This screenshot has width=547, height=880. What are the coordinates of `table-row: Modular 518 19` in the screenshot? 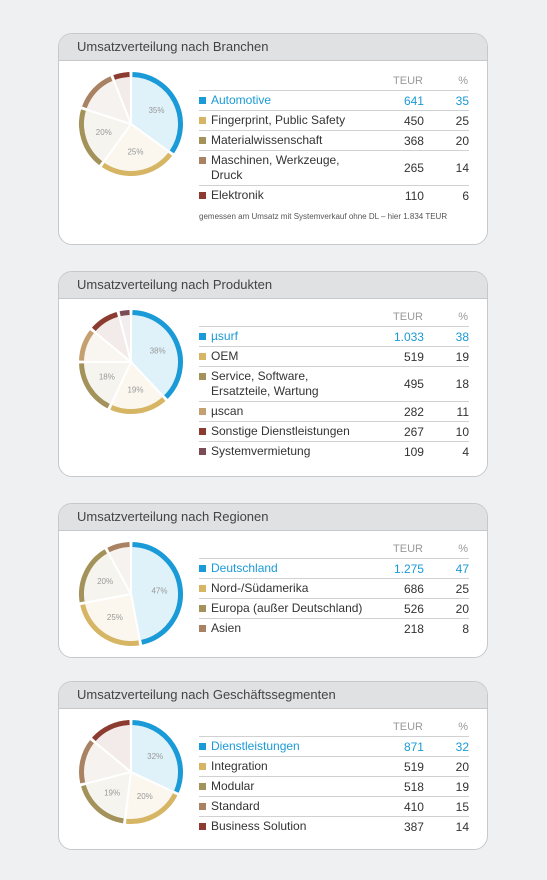 It's located at (334, 786).